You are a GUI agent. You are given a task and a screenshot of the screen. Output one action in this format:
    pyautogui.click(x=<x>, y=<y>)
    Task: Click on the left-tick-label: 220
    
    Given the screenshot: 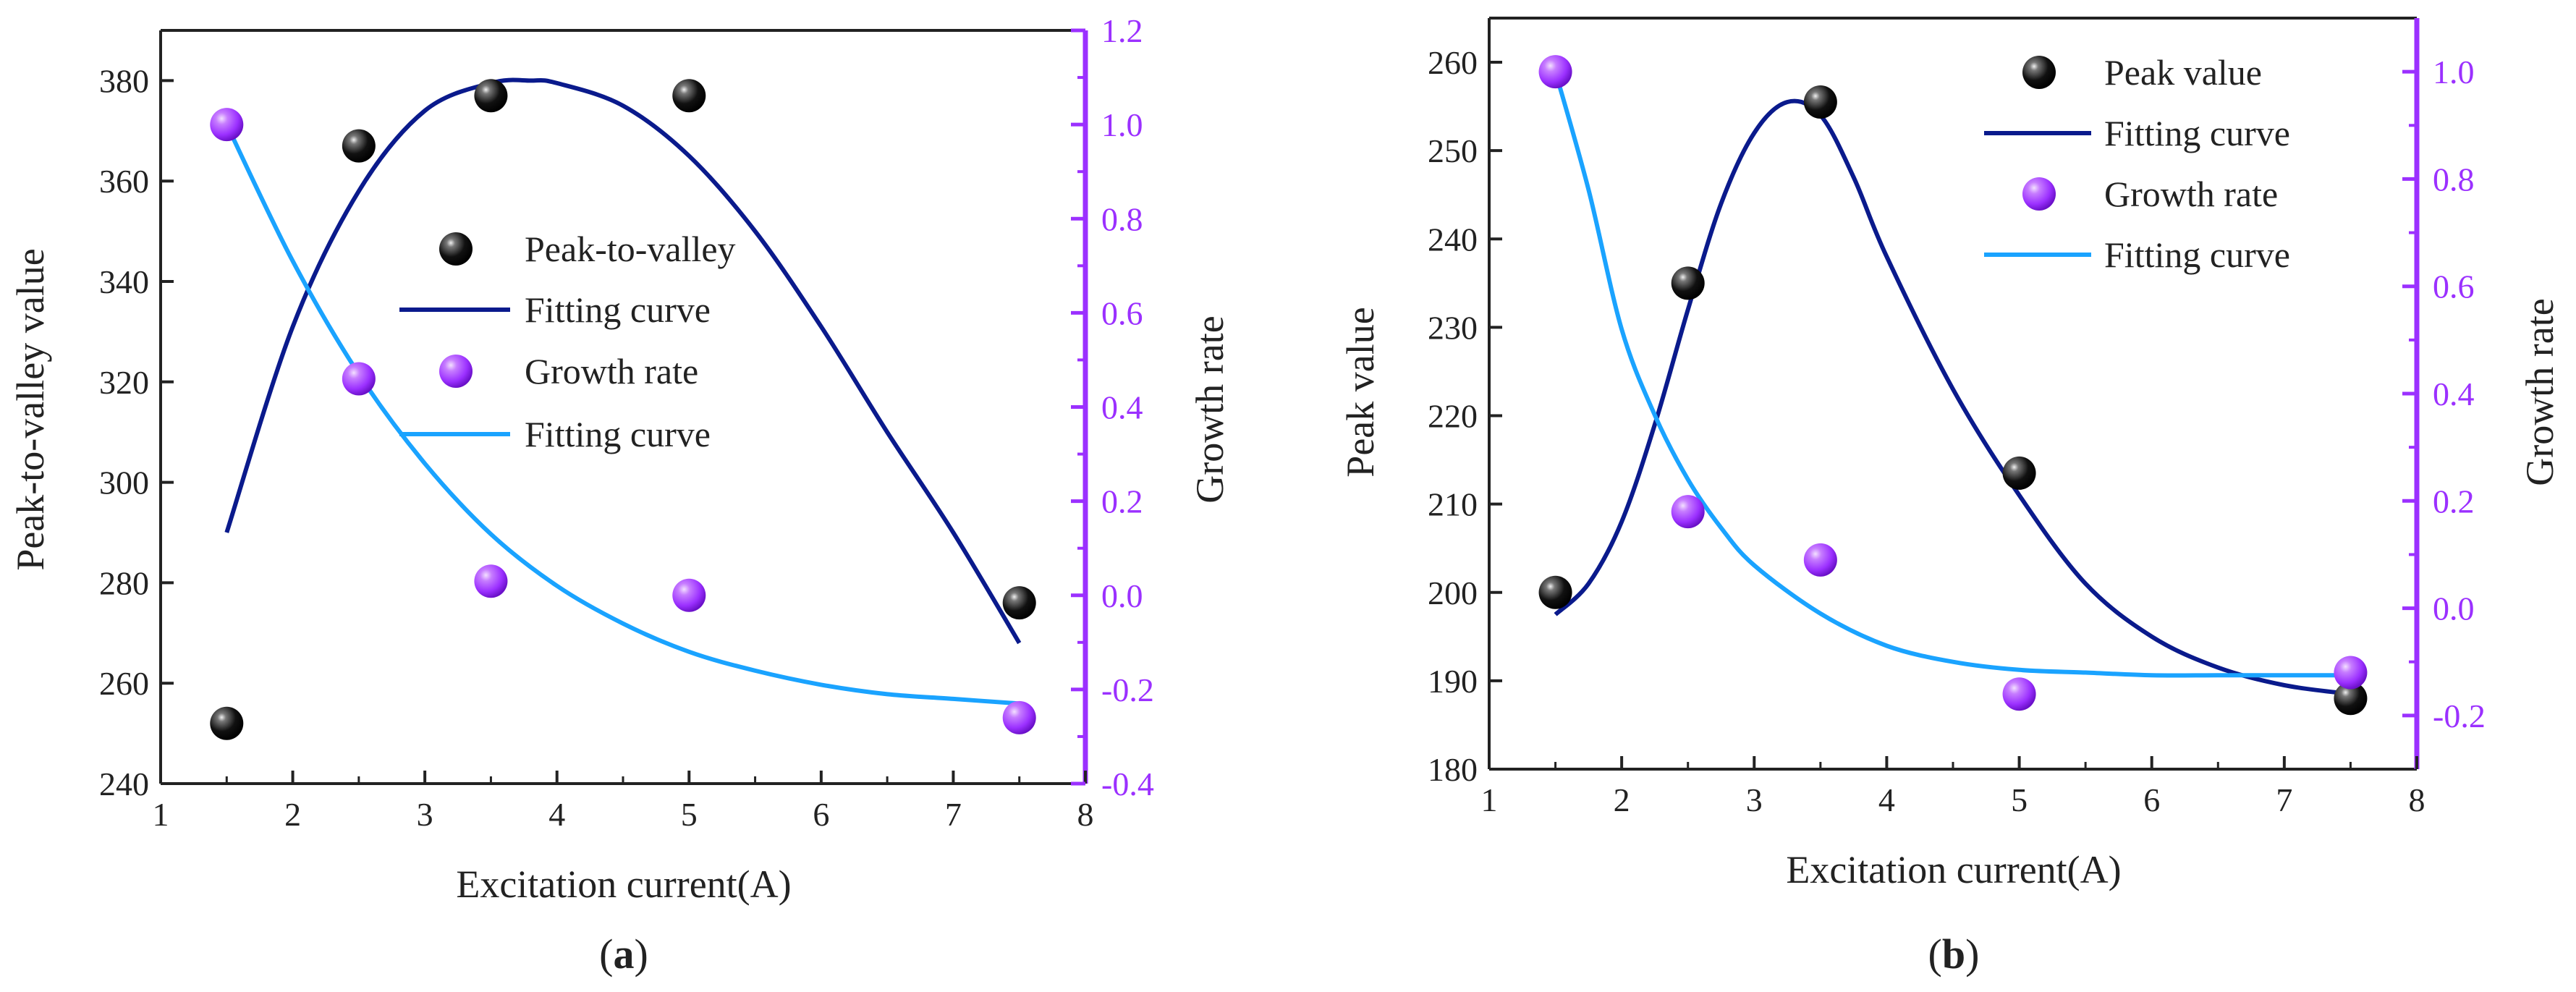 What is the action you would take?
    pyautogui.click(x=1453, y=416)
    